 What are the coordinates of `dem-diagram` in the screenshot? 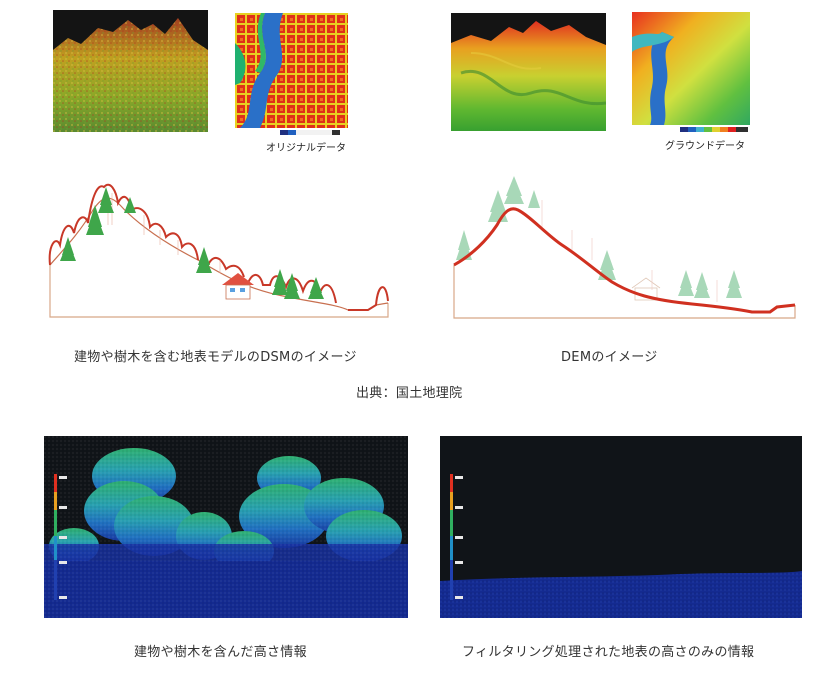 It's located at (624, 241).